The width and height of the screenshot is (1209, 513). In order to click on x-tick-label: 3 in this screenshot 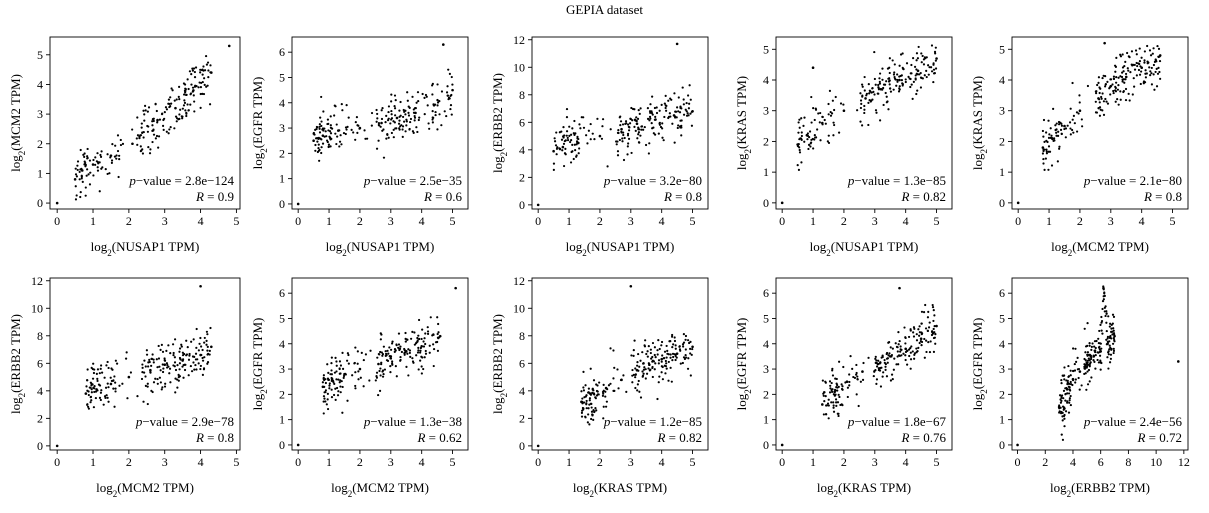, I will do `click(875, 462)`.